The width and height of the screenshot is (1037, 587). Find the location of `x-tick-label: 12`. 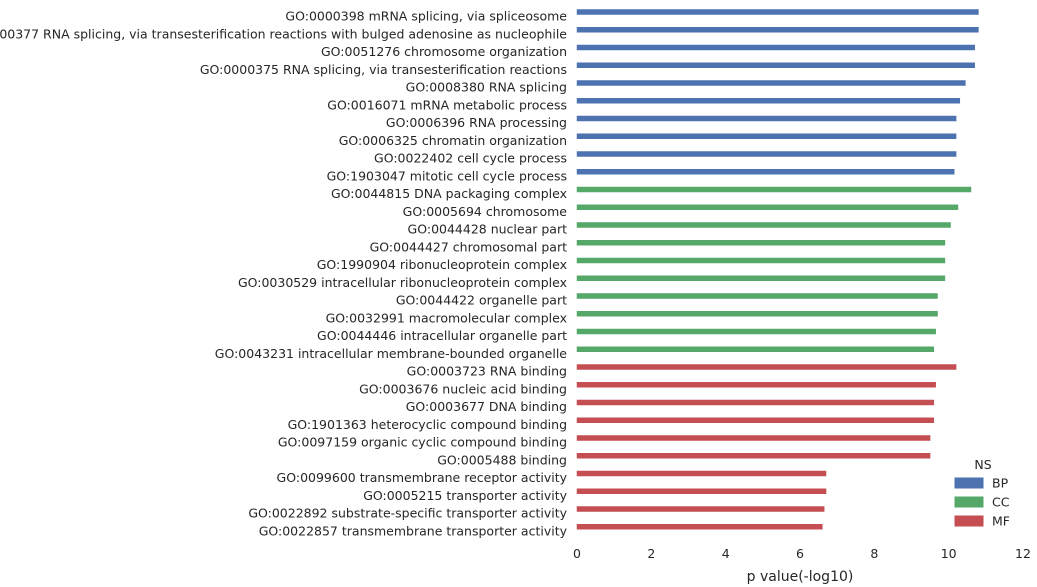

x-tick-label: 12 is located at coordinates (1023, 553).